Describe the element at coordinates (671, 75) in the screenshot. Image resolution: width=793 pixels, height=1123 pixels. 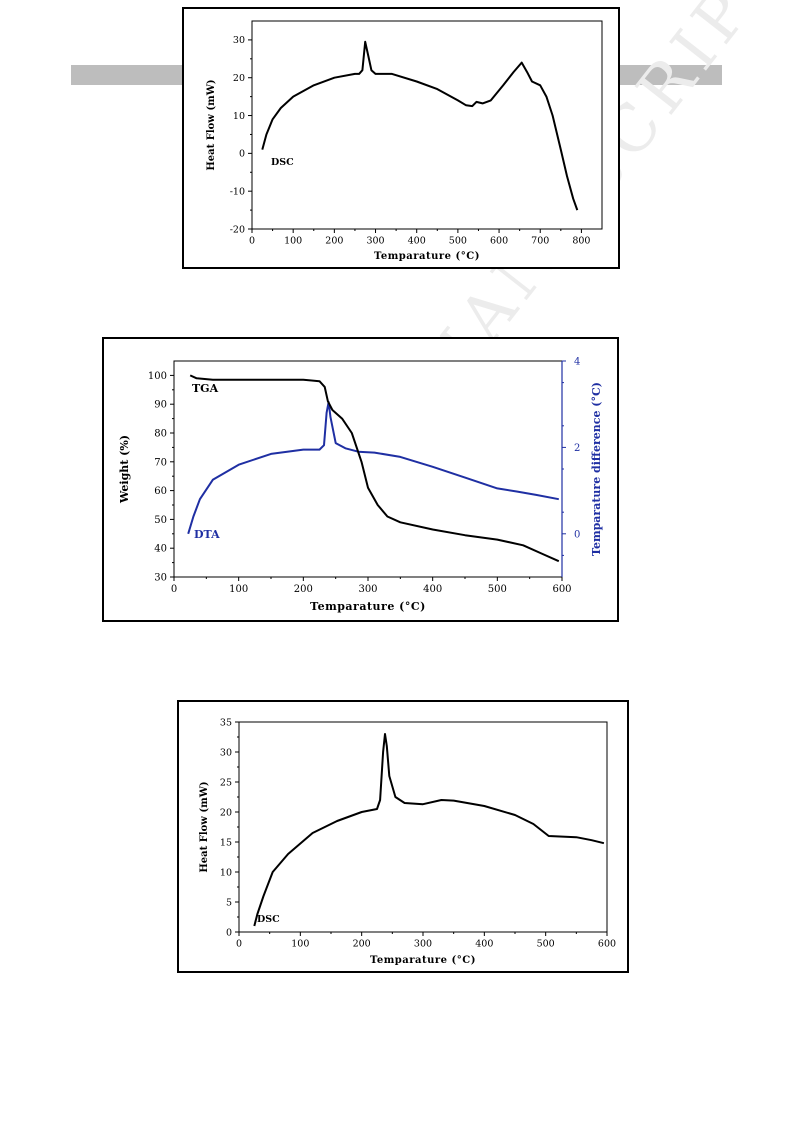
I see `header-band-right` at that location.